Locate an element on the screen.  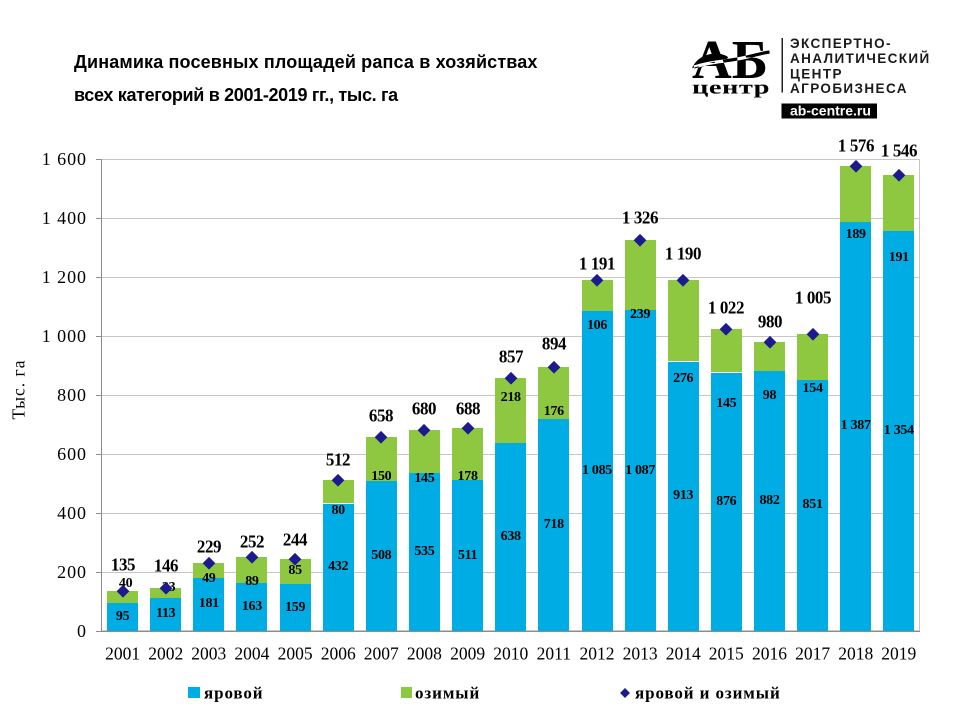
svg-text: АГРОБИЗНЕСА is located at coordinates (849, 88).